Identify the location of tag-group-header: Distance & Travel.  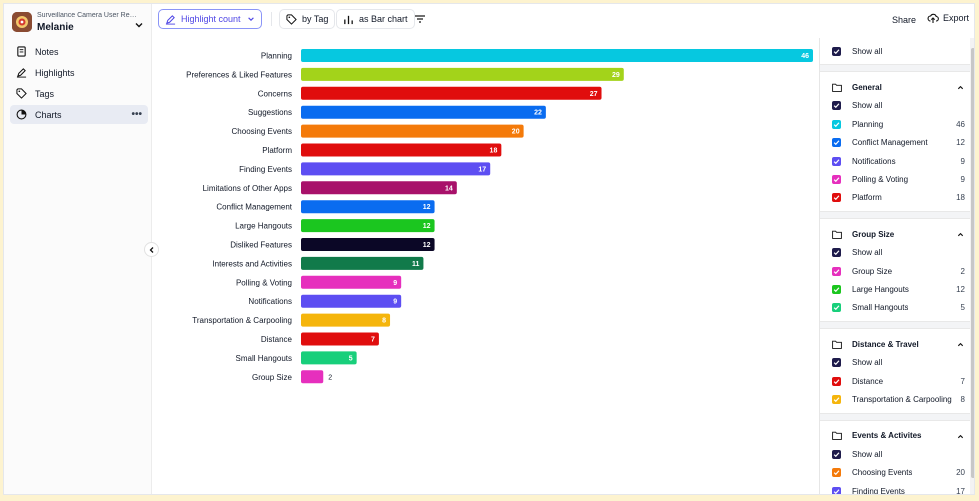
(895, 344).